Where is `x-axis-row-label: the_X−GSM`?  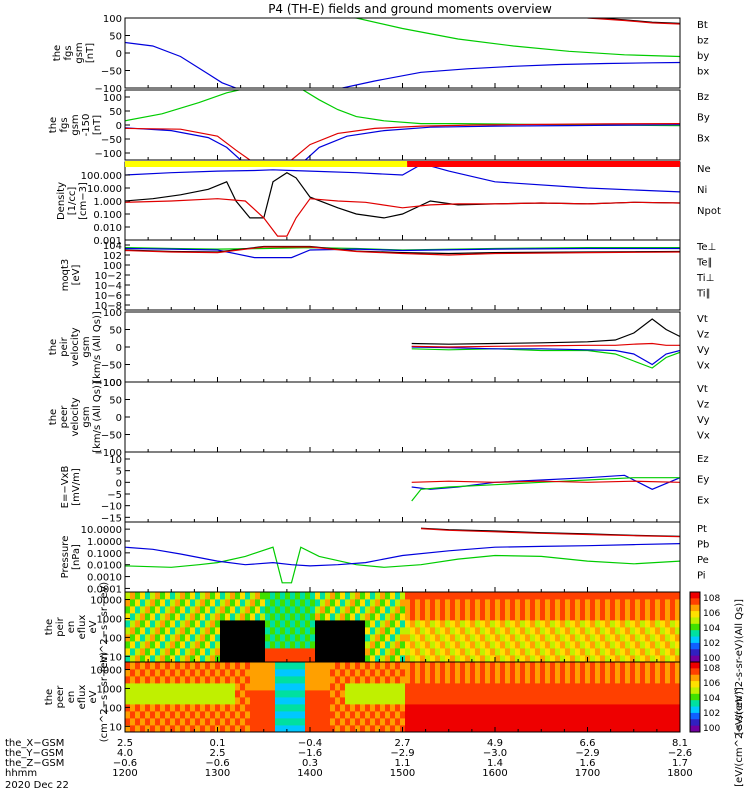
x-axis-row-label: the_X−GSM is located at coordinates (34, 743).